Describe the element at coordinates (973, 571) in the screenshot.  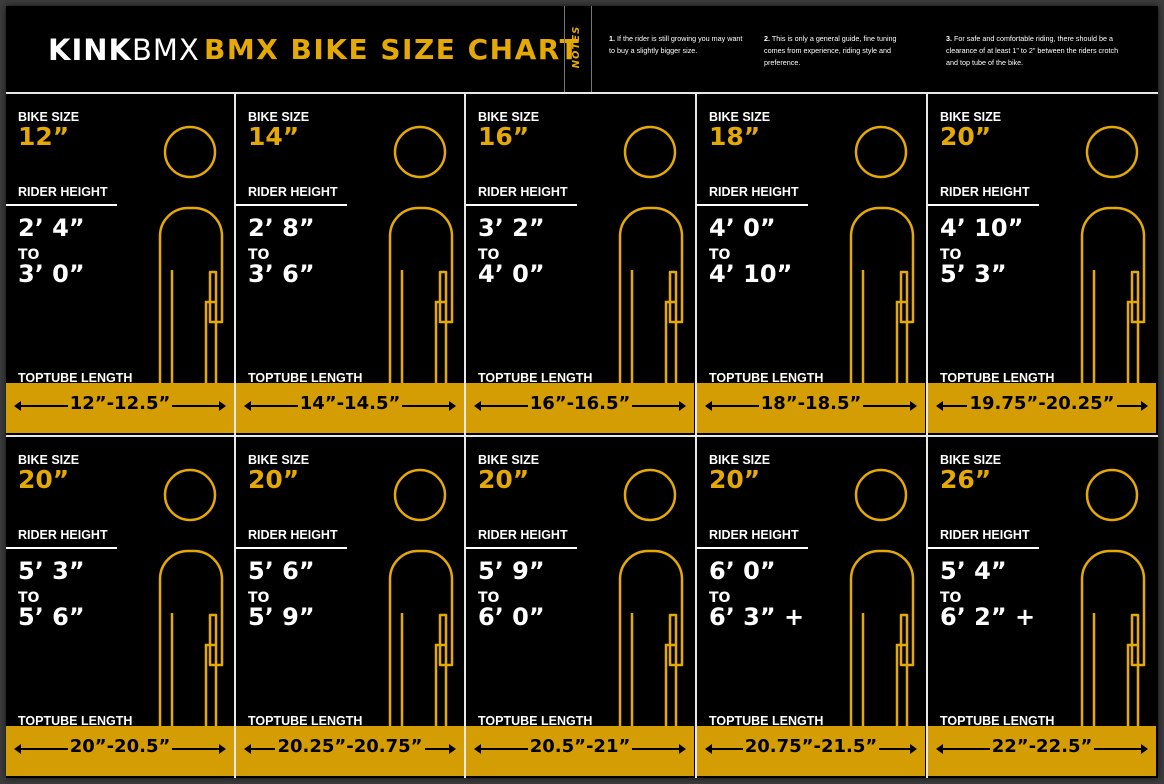
I see `height-from: 5’ 4”` at that location.